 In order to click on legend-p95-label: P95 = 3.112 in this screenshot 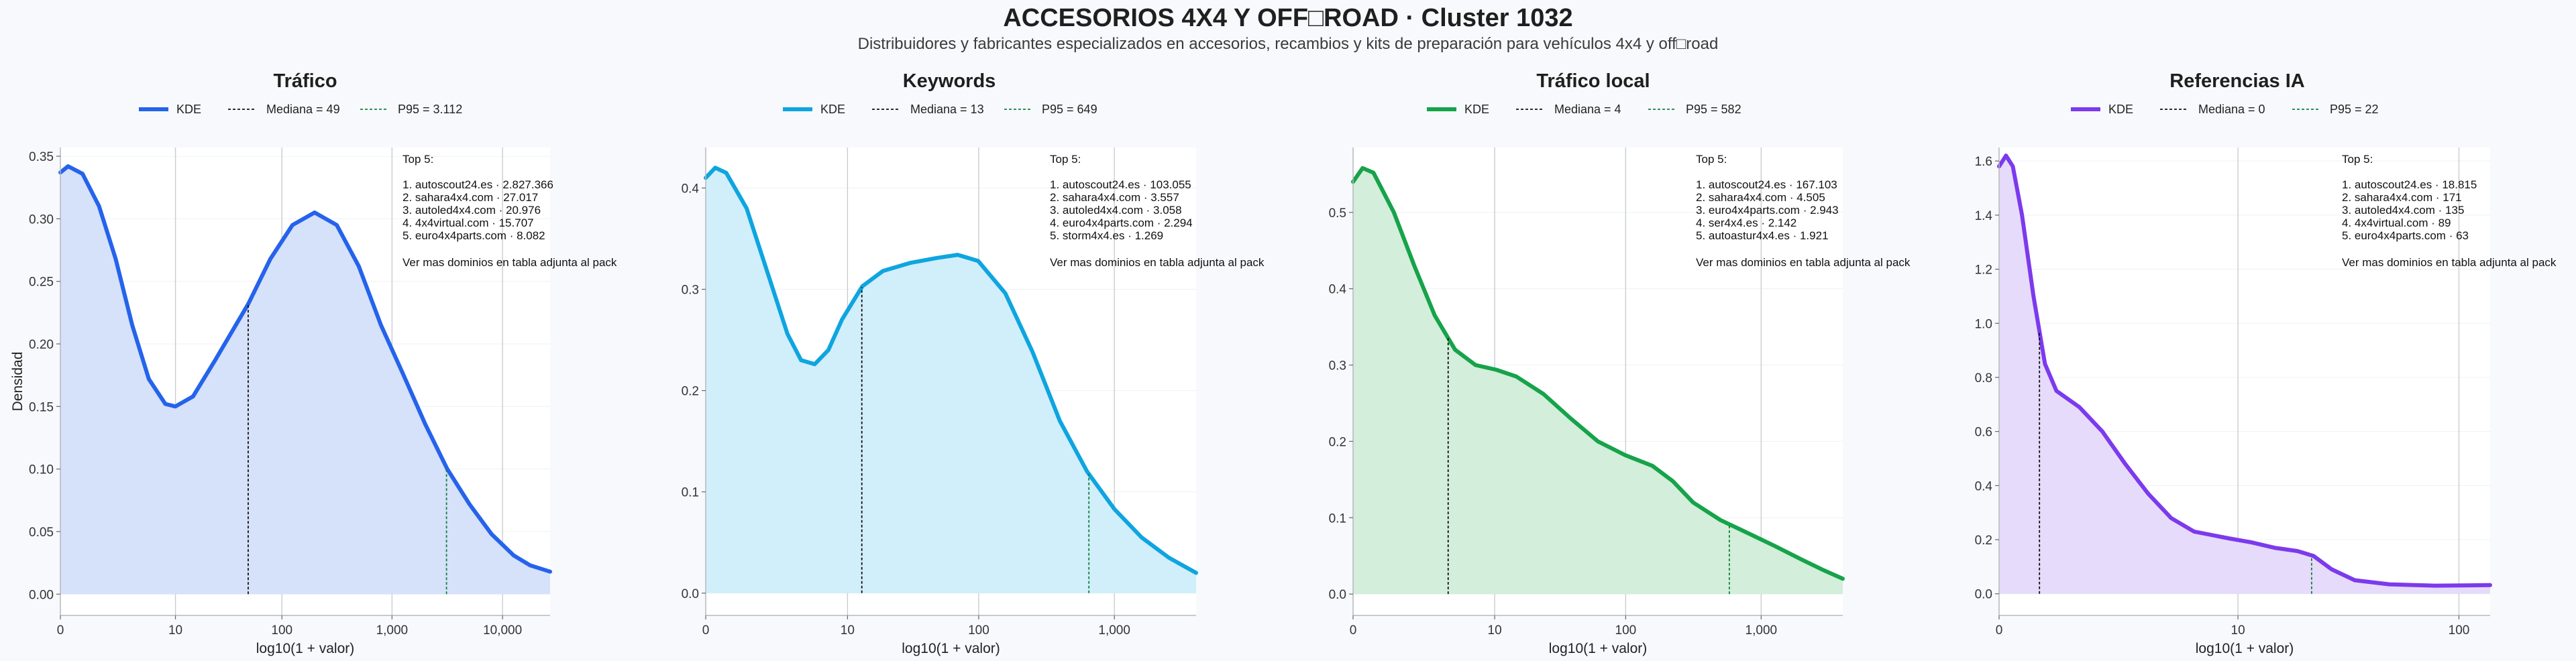, I will do `click(430, 110)`.